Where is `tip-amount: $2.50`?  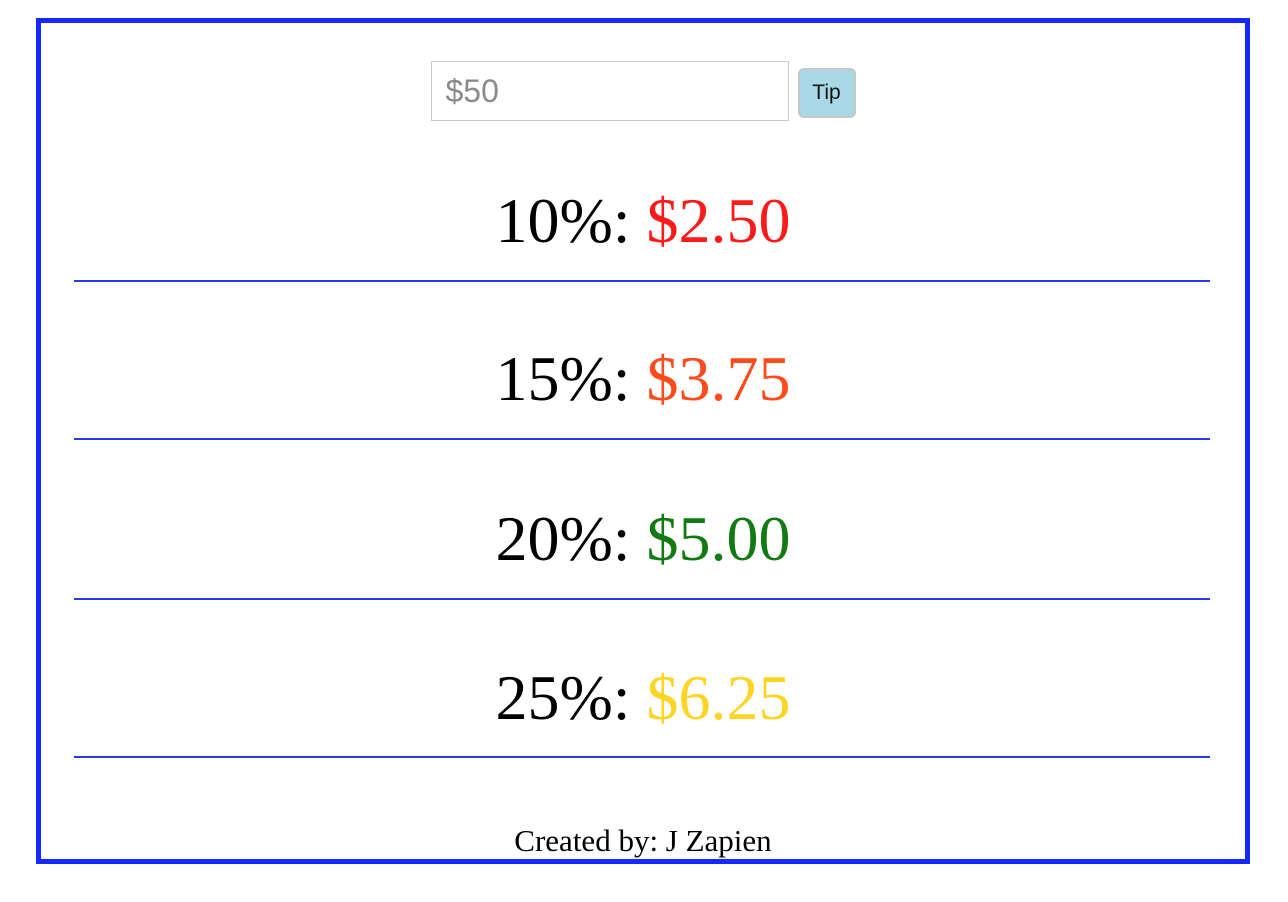
tip-amount: $2.50 is located at coordinates (718, 220).